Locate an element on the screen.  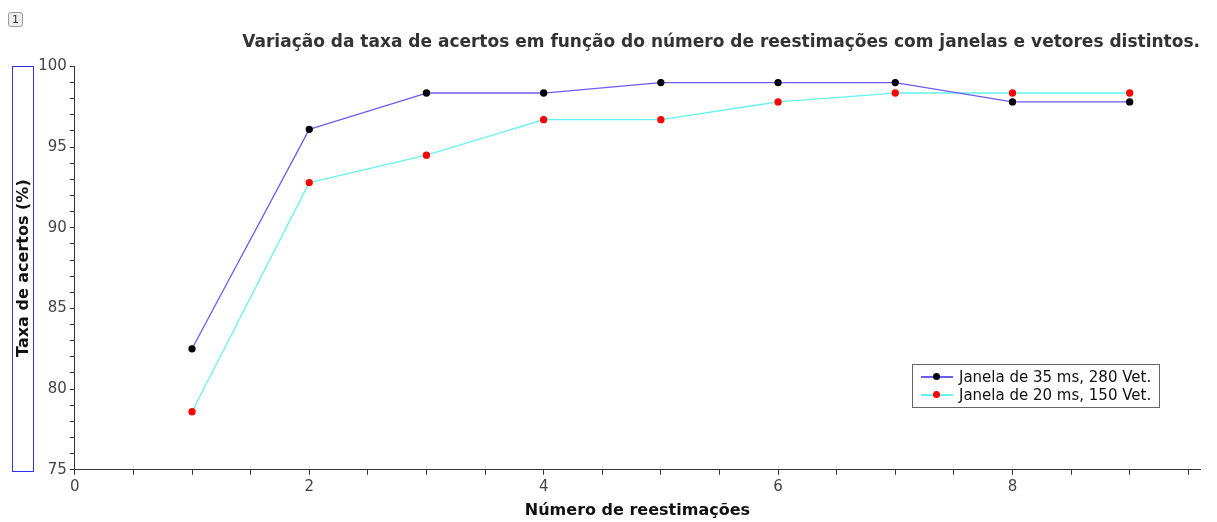
y-tick-label: 80 is located at coordinates (57, 388).